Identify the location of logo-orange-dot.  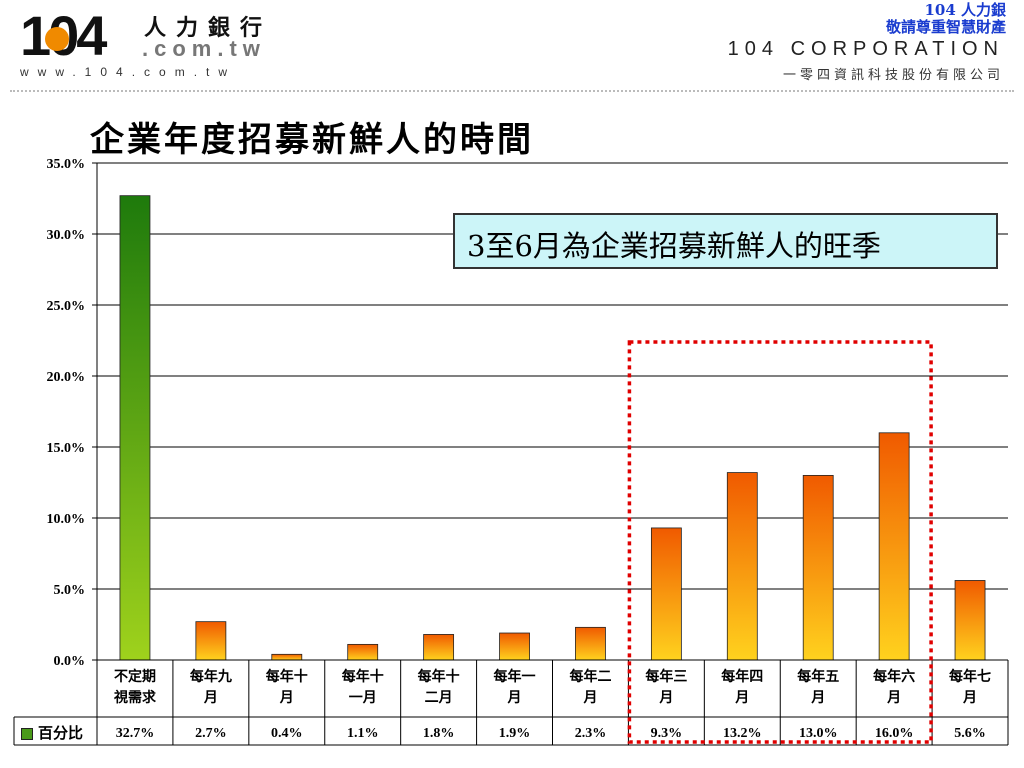
(57, 39).